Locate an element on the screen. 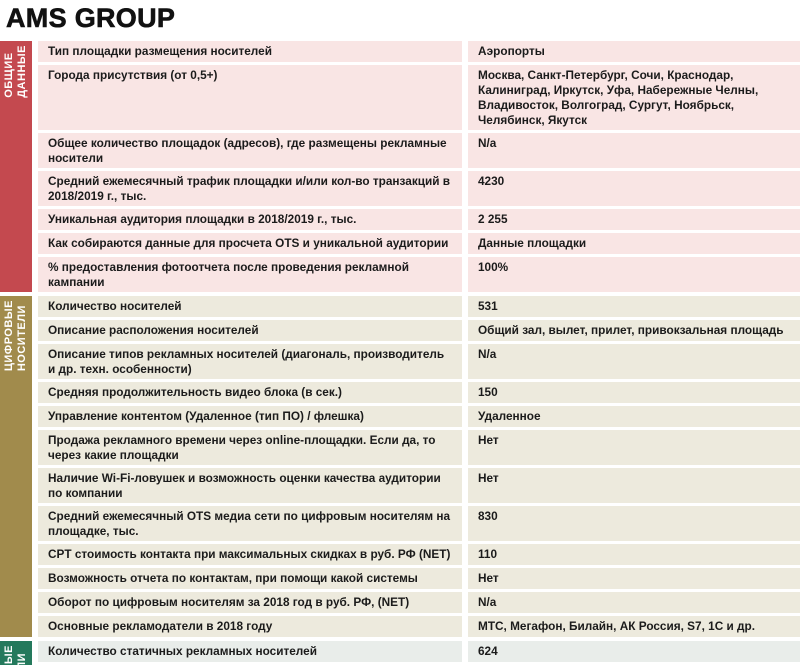  section-label-general: ОБЩИЕ ДАННЫЕ is located at coordinates (15, 71).